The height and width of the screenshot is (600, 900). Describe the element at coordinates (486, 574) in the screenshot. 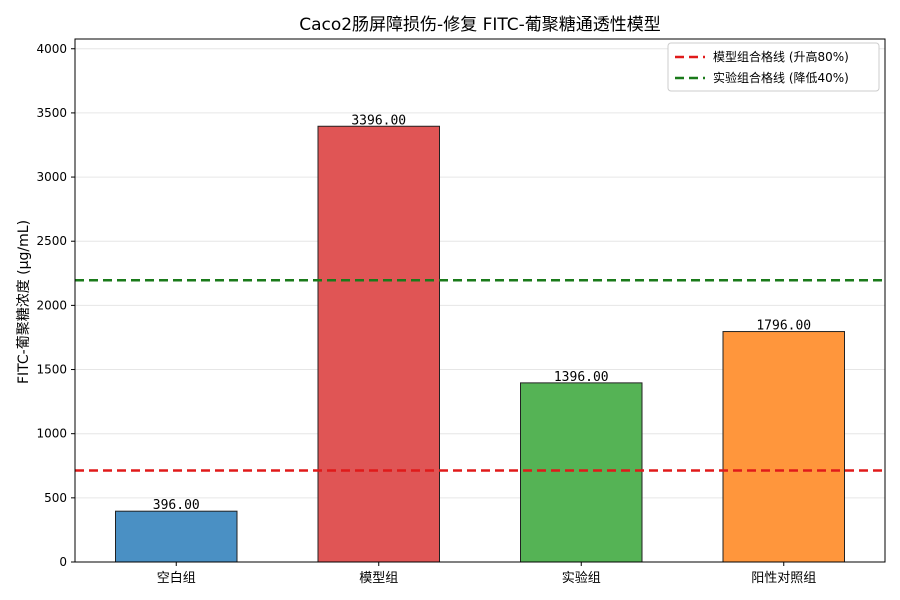

I see `x-axis: 空白组 模型组 实验组 阳性对照组` at that location.